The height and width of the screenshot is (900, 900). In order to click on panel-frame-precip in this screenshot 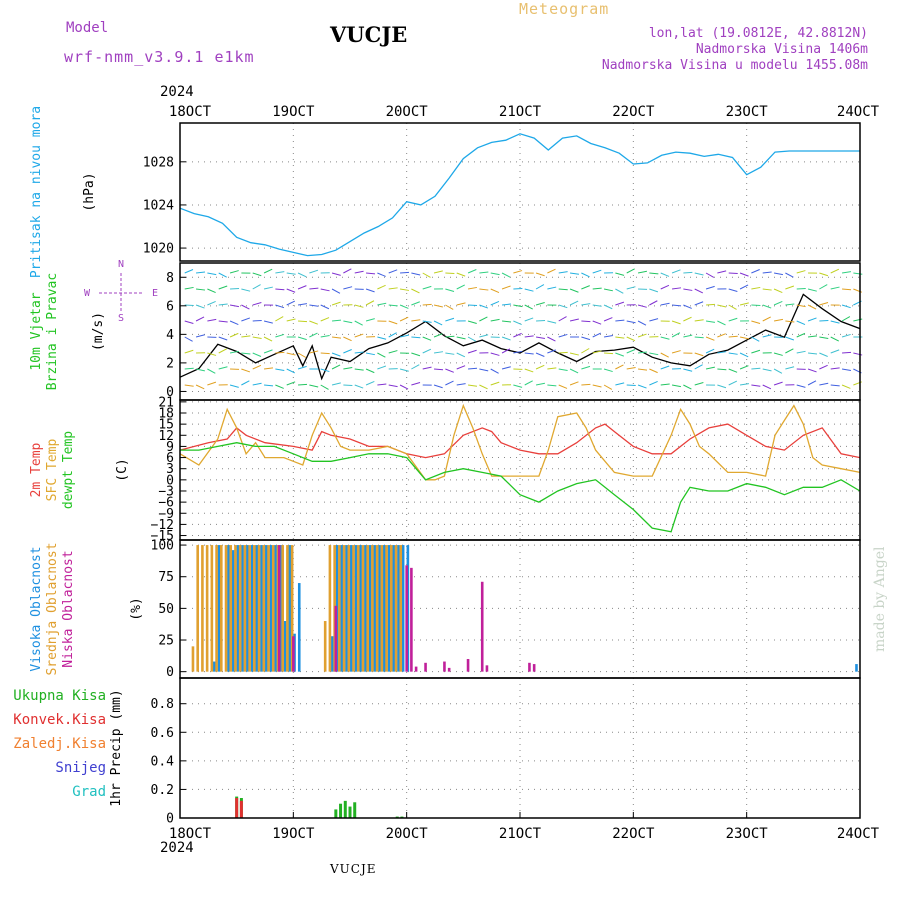, I will do `click(520, 748)`.